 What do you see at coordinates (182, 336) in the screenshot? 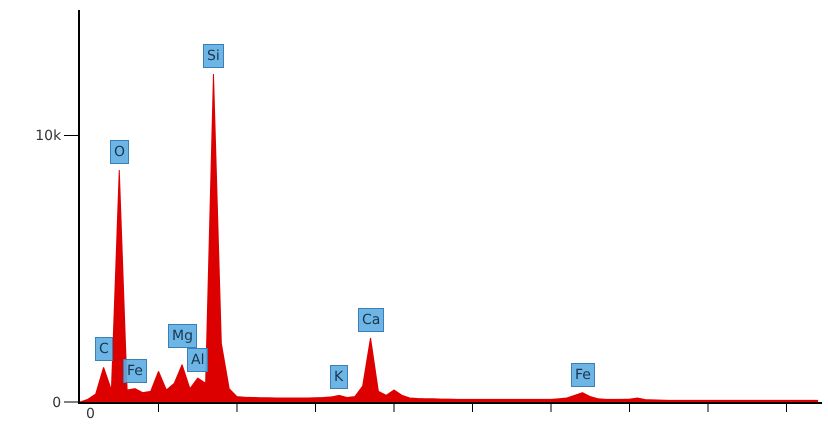
I see `data-label: Mg` at bounding box center [182, 336].